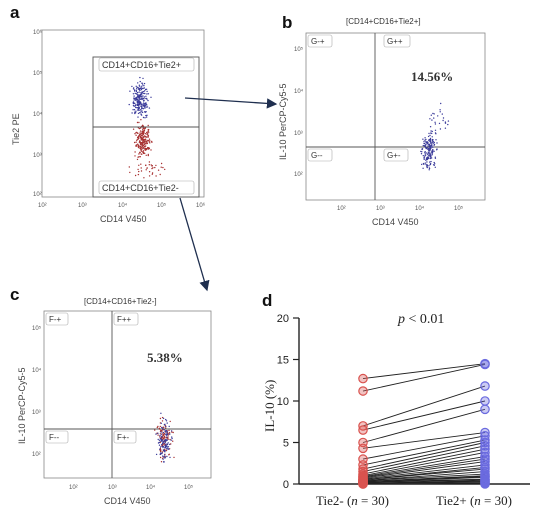 The image size is (550, 517). I want to click on quadrant-label: F-+, so click(55, 319).